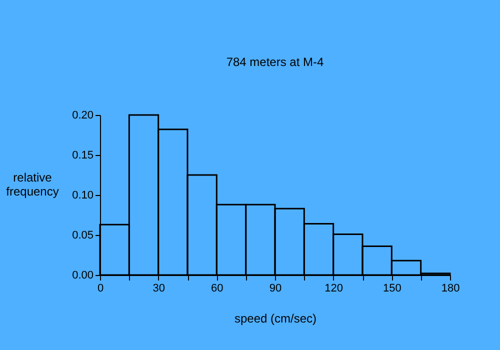  Describe the element at coordinates (275, 288) in the screenshot. I see `x-tick-label: 90` at that location.